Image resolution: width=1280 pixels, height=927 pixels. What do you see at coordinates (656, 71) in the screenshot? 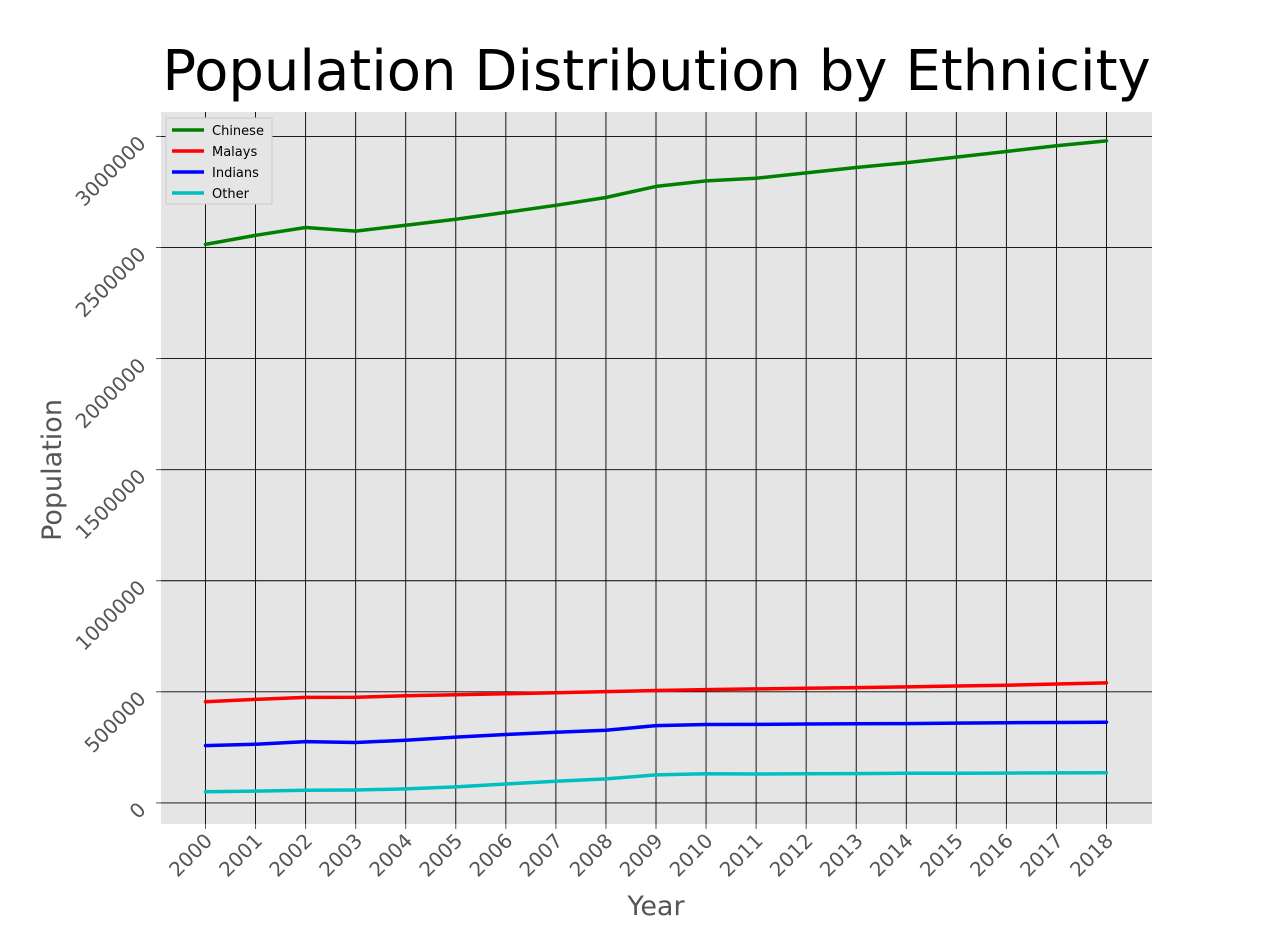
I see `chart-title: Population Distribution by Ethnicity` at bounding box center [656, 71].